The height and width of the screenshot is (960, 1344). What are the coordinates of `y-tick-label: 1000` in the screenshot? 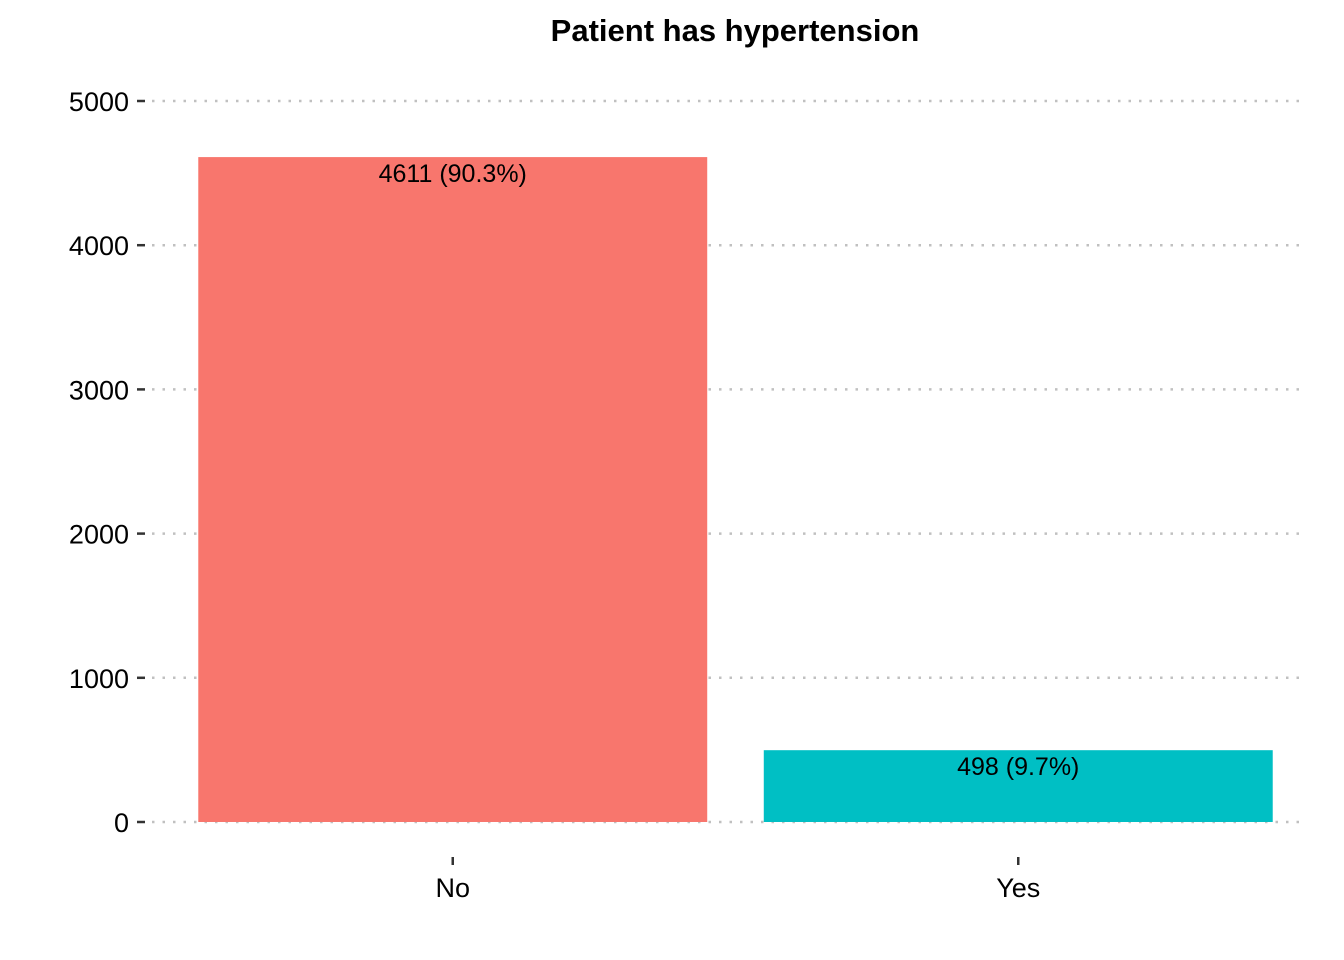 It's located at (99, 679).